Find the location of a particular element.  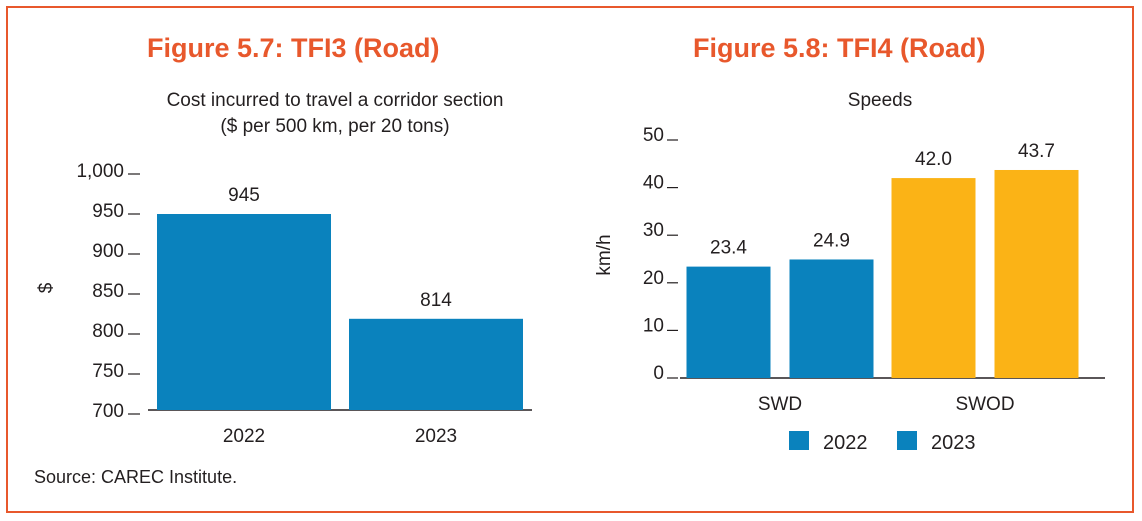

data-label: 23.4 is located at coordinates (728, 248).